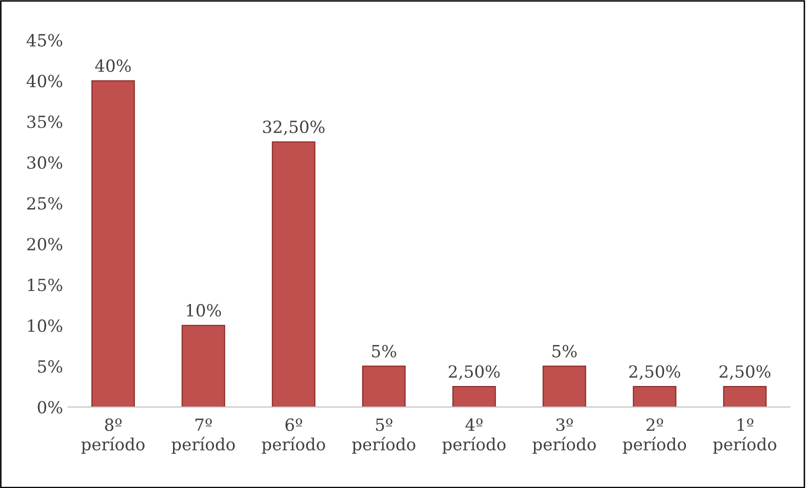 The image size is (806, 488). I want to click on y-tick-label: 10%, so click(45, 325).